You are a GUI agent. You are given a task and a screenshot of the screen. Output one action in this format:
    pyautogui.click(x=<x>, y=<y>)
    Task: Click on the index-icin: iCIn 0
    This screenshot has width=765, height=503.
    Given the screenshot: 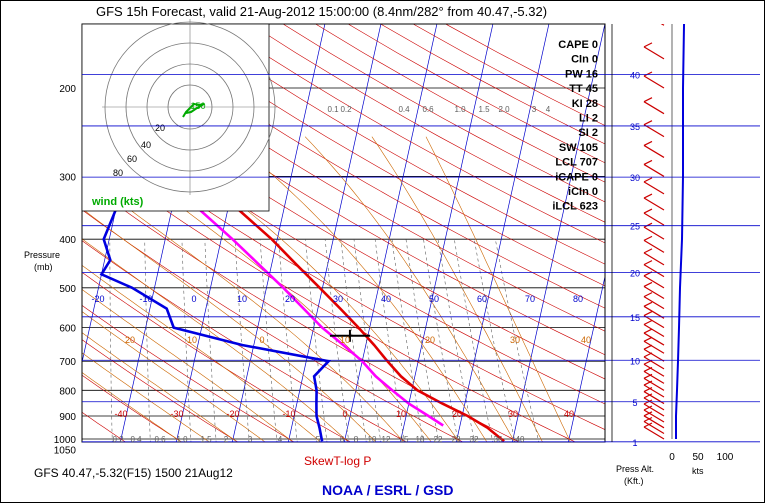 What is the action you would take?
    pyautogui.click(x=583, y=192)
    